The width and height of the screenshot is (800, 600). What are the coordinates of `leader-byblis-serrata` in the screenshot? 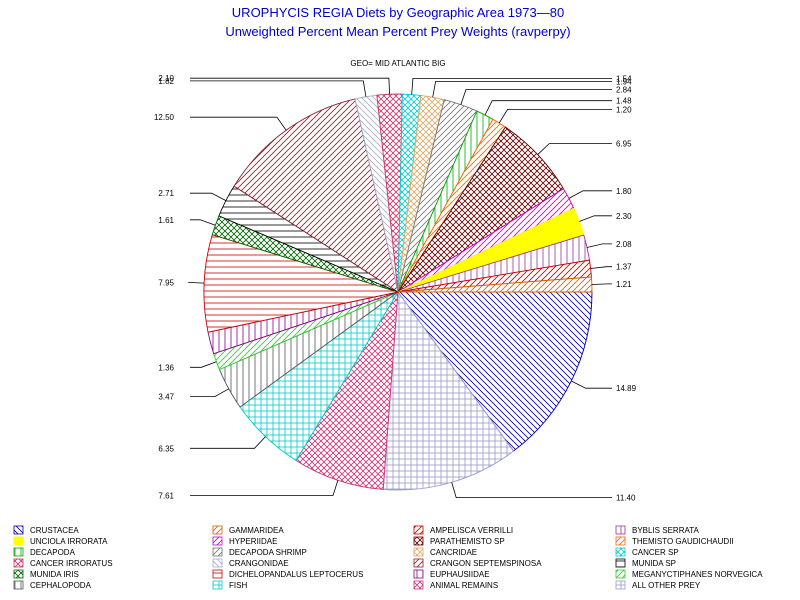 It's located at (599, 245).